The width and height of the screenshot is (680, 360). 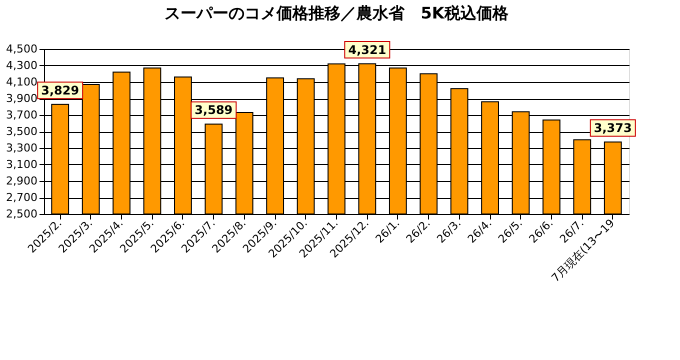 I want to click on data-label: 3,589, so click(x=213, y=110).